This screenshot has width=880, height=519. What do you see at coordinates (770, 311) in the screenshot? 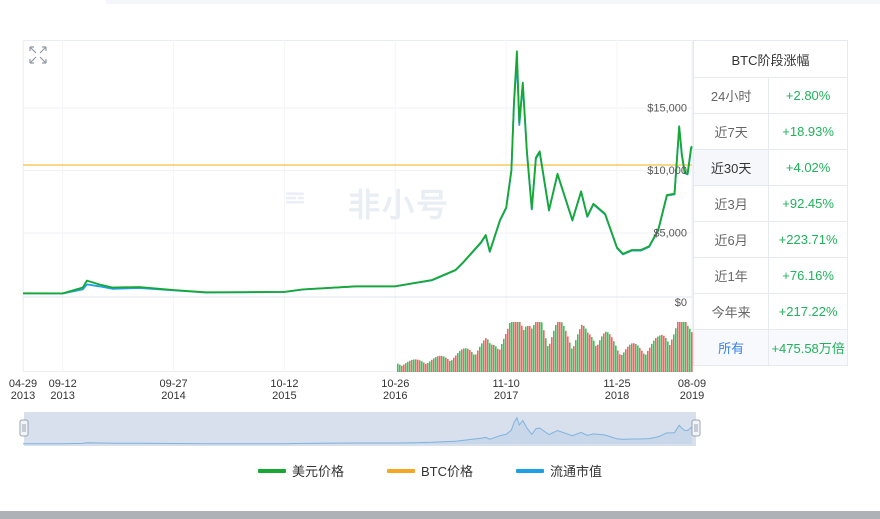
I see `range-row: 今年来 +217.22%` at bounding box center [770, 311].